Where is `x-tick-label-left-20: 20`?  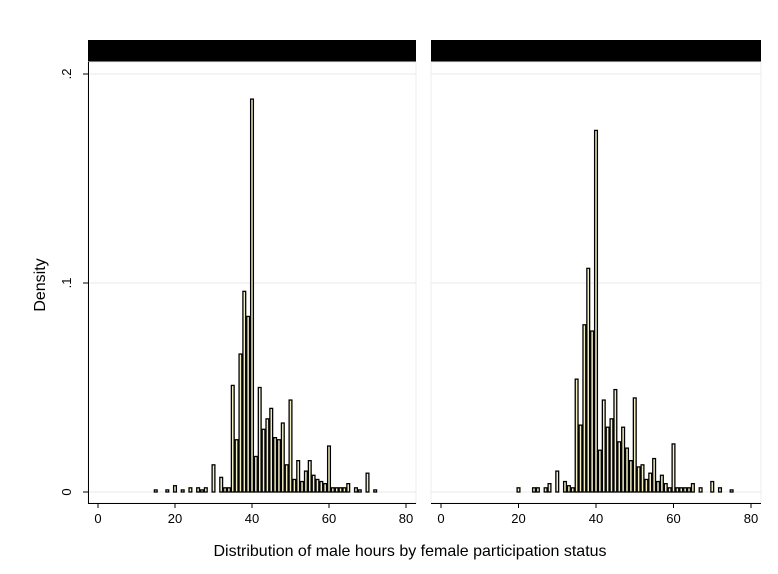
x-tick-label-left-20: 20 is located at coordinates (175, 518).